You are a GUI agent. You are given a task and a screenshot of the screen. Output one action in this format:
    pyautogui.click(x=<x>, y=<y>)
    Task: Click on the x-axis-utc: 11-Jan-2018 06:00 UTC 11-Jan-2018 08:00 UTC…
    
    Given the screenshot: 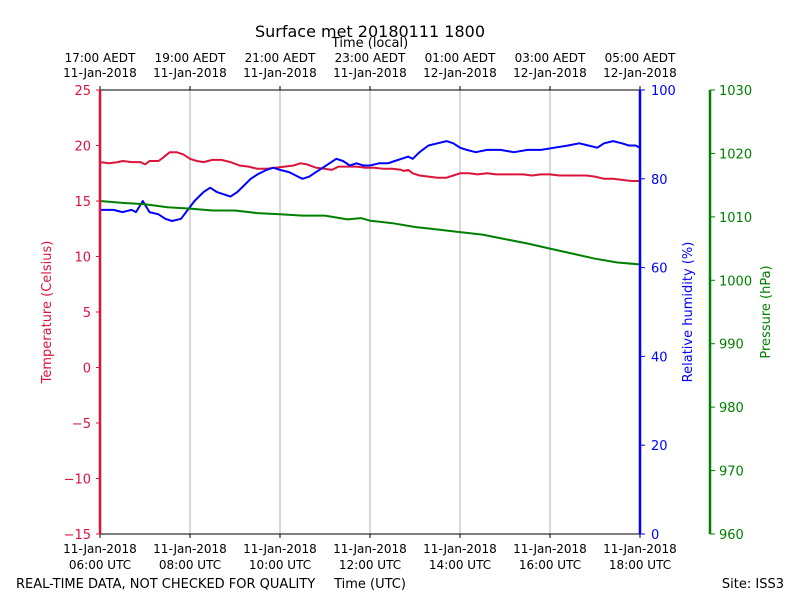 What is the action you would take?
    pyautogui.click(x=370, y=553)
    